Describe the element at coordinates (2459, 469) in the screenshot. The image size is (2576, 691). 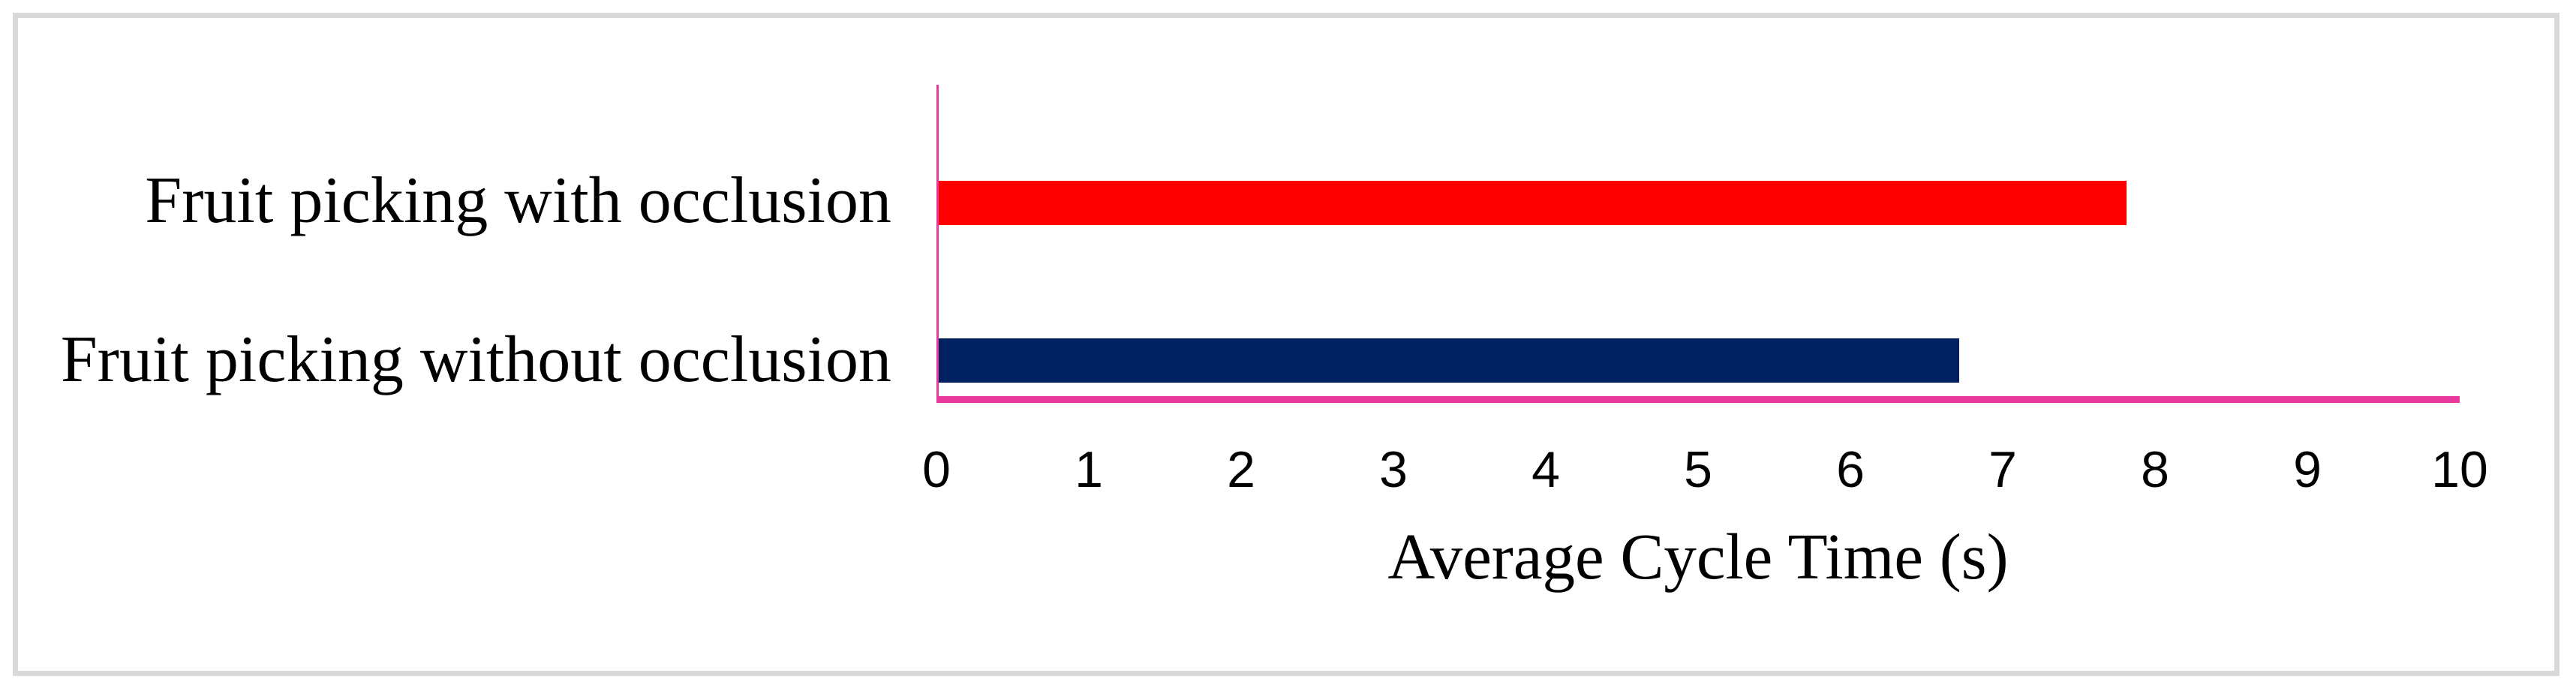
I see `x-axis-tick-label: 10` at that location.